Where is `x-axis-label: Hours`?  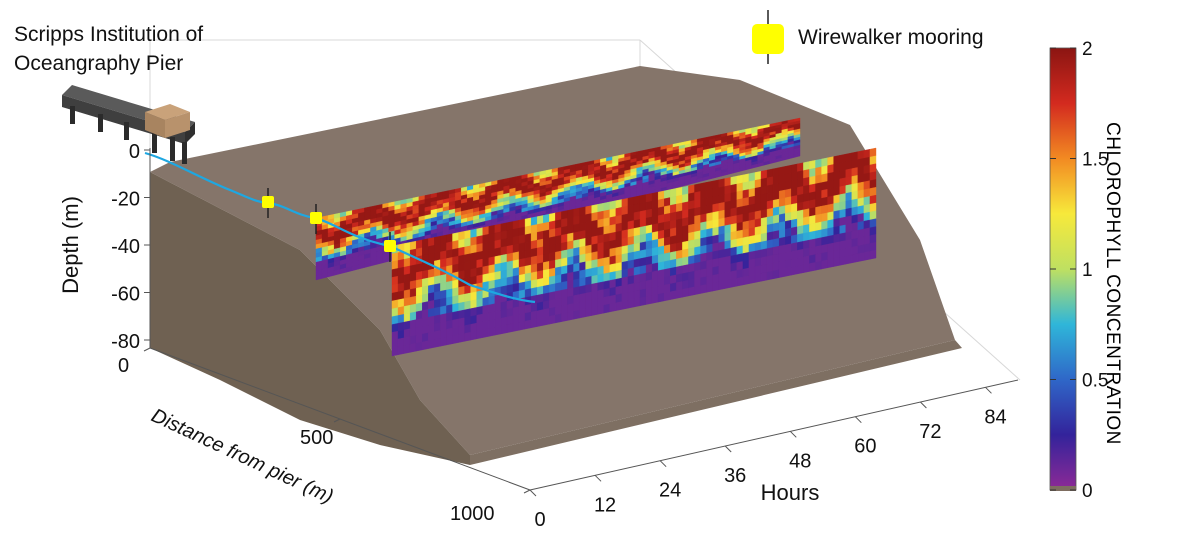 x-axis-label: Hours is located at coordinates (790, 492).